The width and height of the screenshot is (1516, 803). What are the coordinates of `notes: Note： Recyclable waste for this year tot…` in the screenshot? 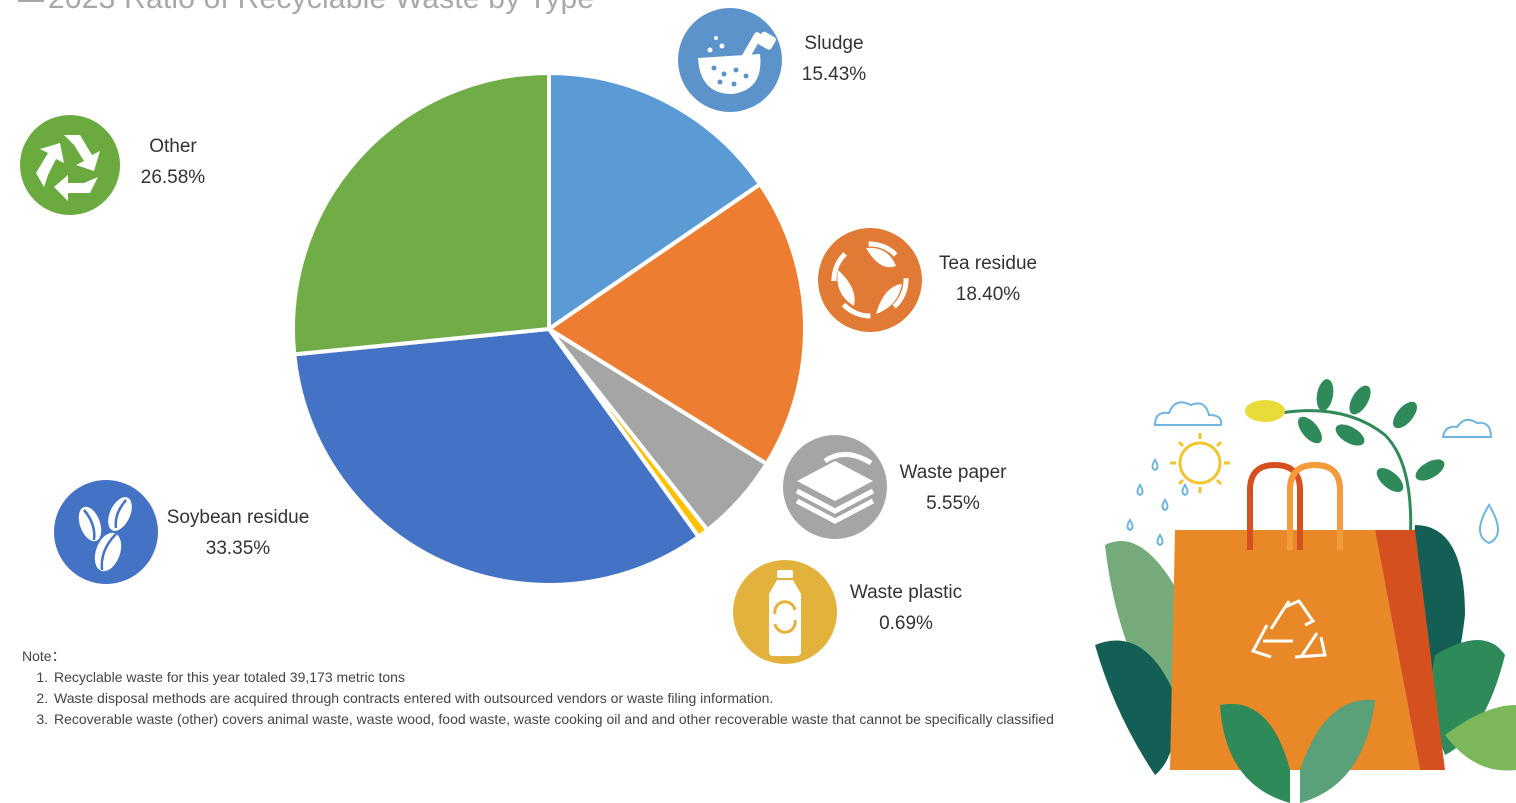 It's located at (567, 688).